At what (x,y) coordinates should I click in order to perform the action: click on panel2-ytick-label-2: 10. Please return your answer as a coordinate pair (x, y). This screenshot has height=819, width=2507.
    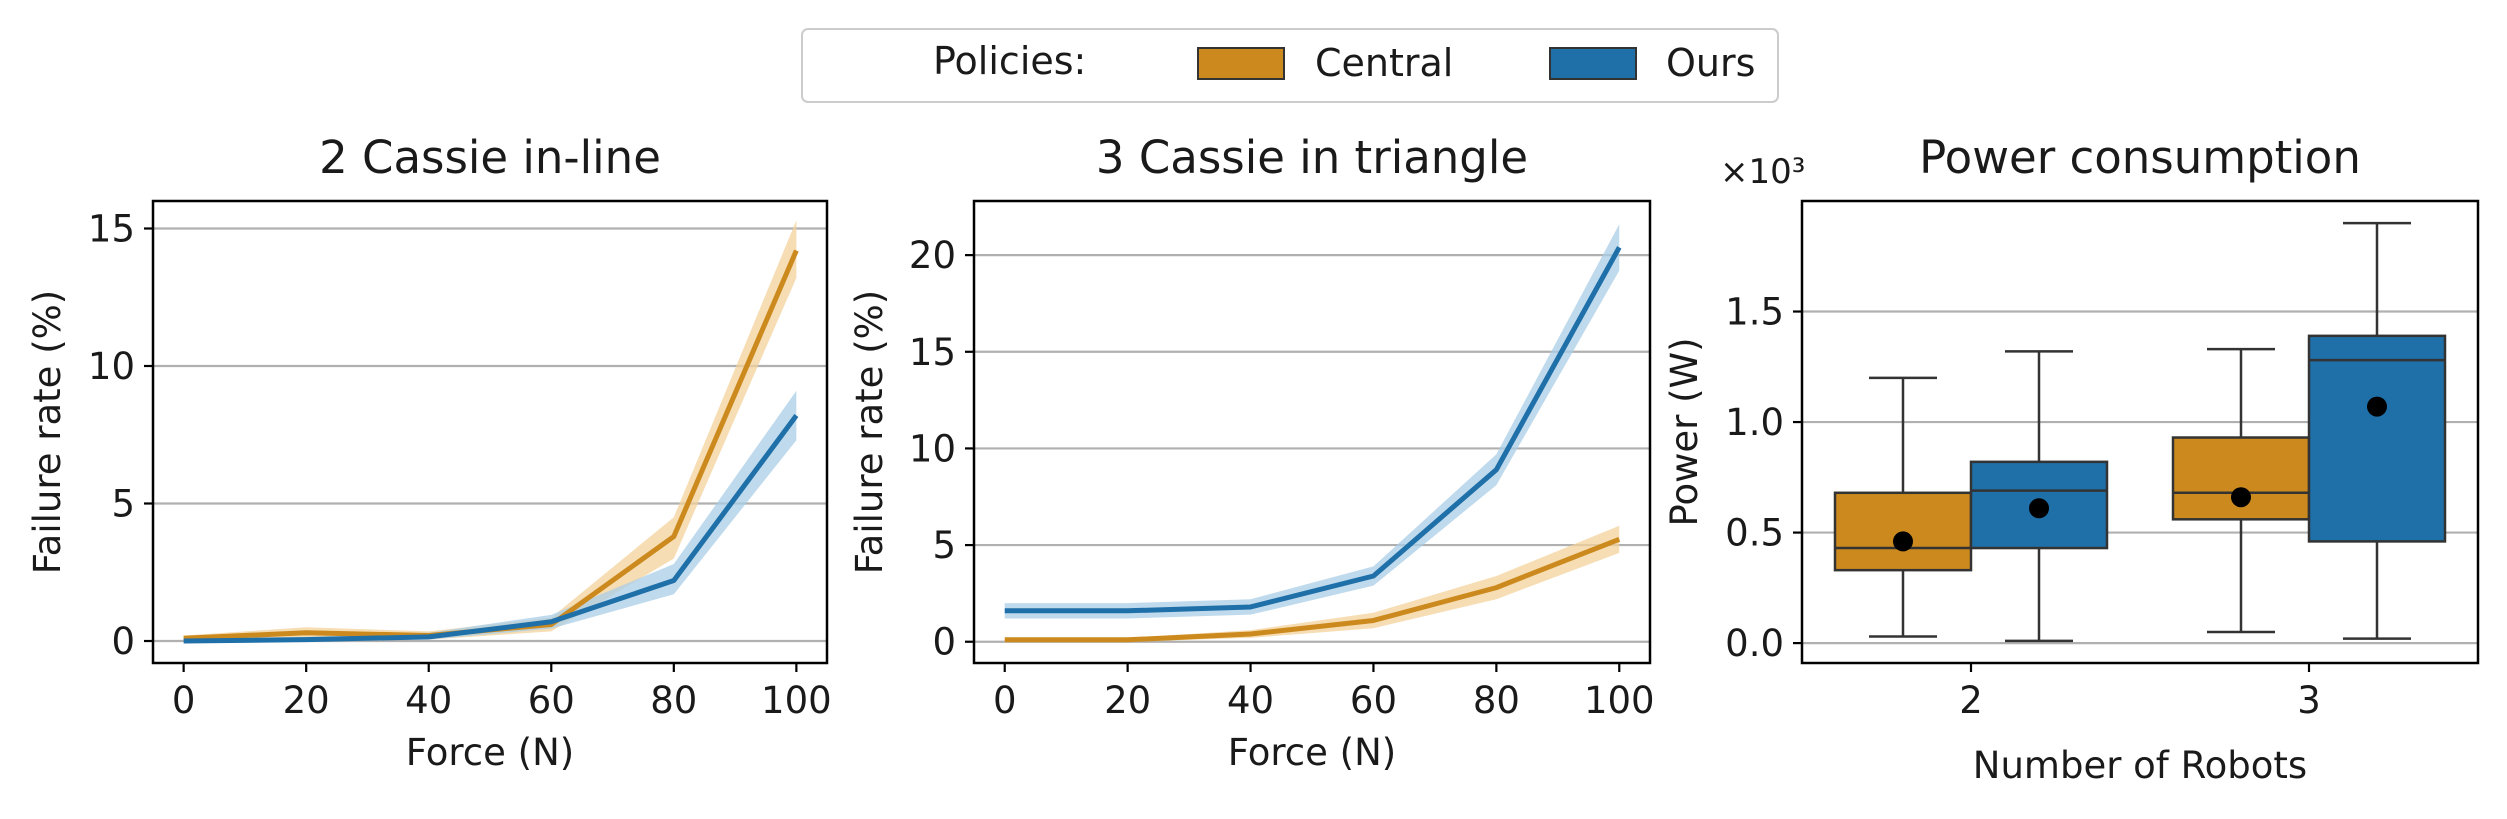
    Looking at the image, I should click on (932, 448).